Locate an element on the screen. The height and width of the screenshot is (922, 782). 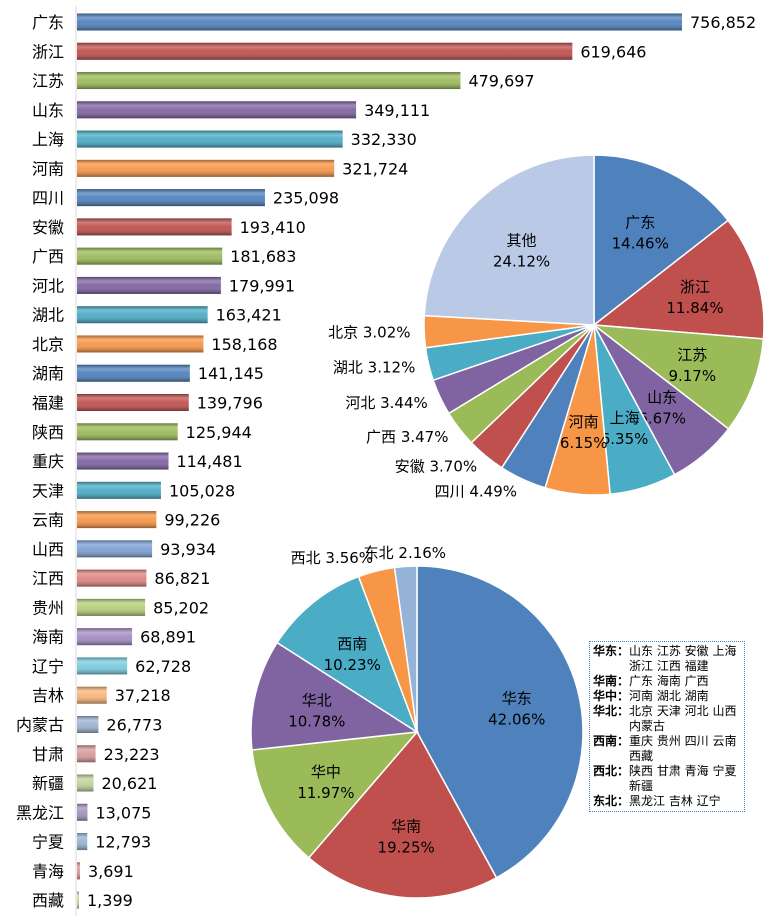
bar-value-label: 68,891 is located at coordinates (168, 637).